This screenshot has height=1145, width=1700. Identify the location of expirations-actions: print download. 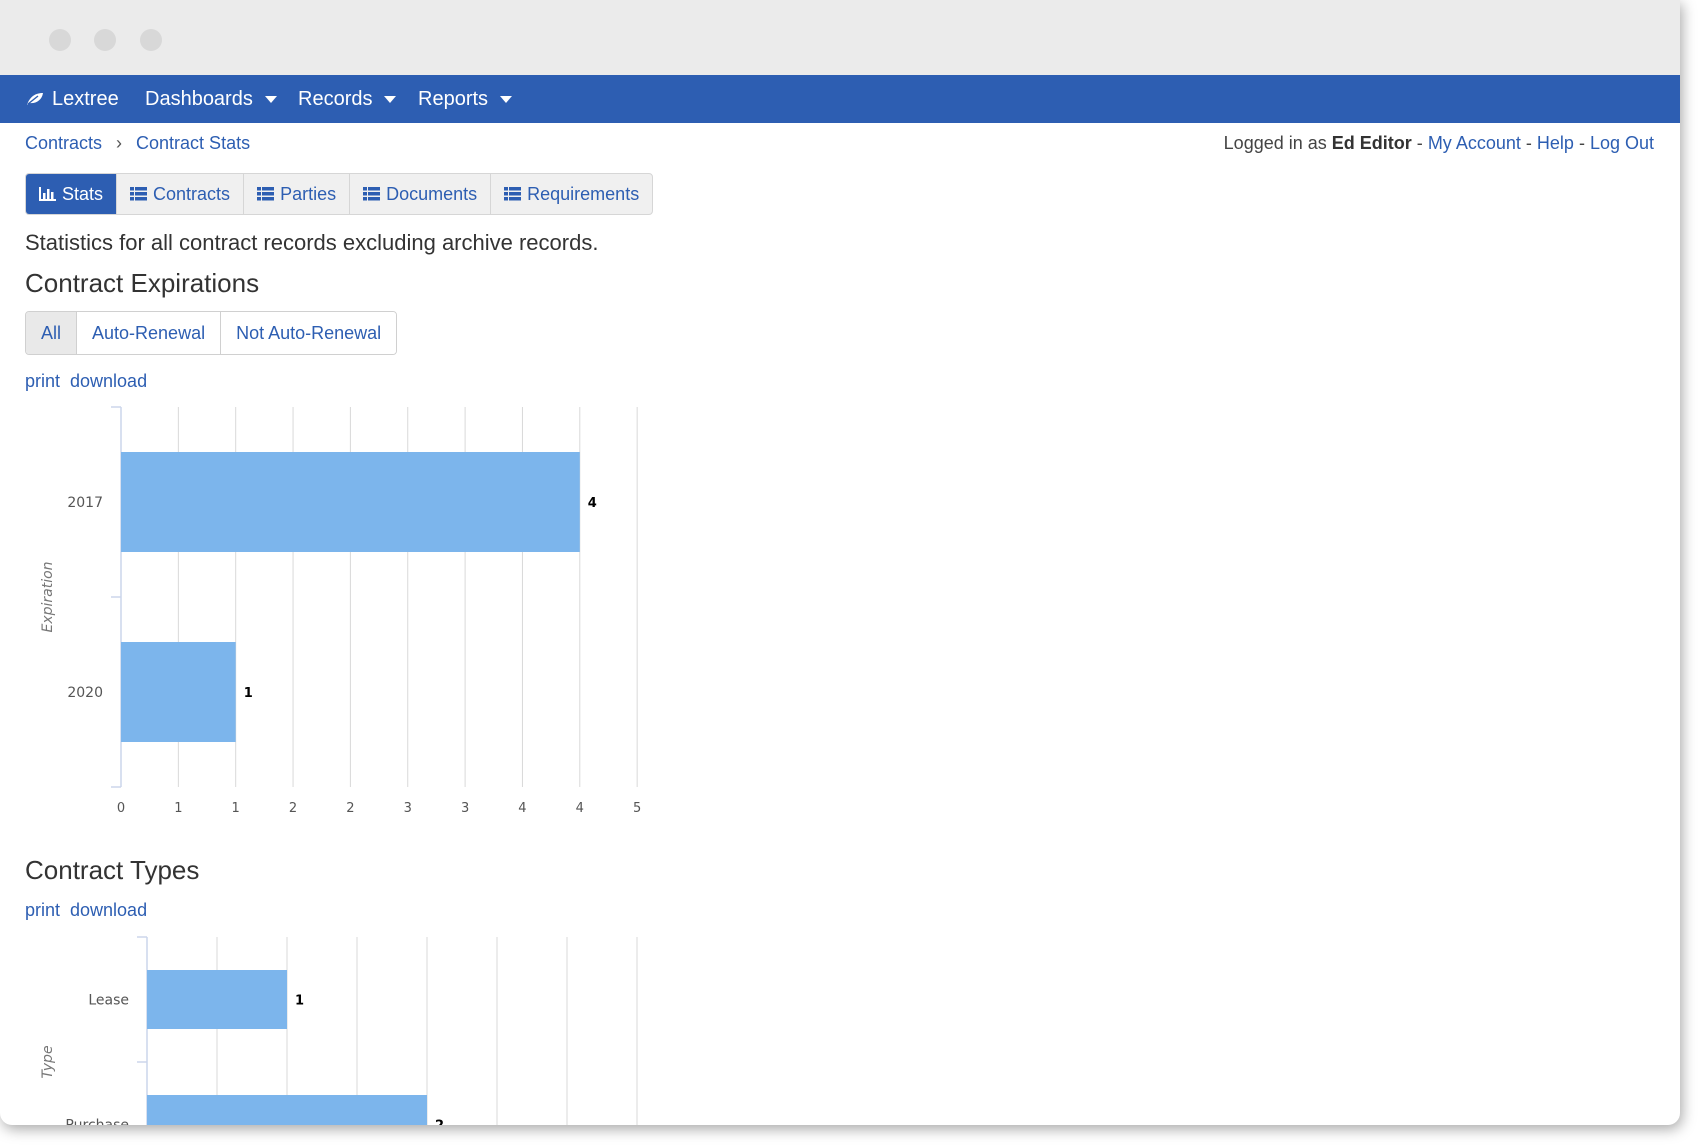
(86, 381).